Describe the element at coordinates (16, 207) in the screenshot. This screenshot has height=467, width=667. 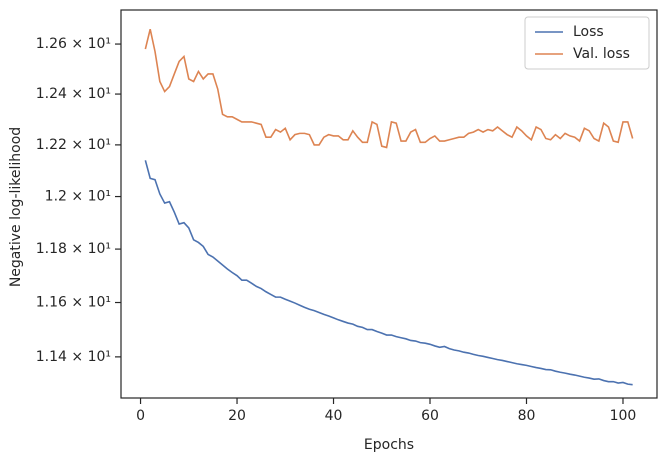
I see `y-axis-label: Negative log-likelihood` at that location.